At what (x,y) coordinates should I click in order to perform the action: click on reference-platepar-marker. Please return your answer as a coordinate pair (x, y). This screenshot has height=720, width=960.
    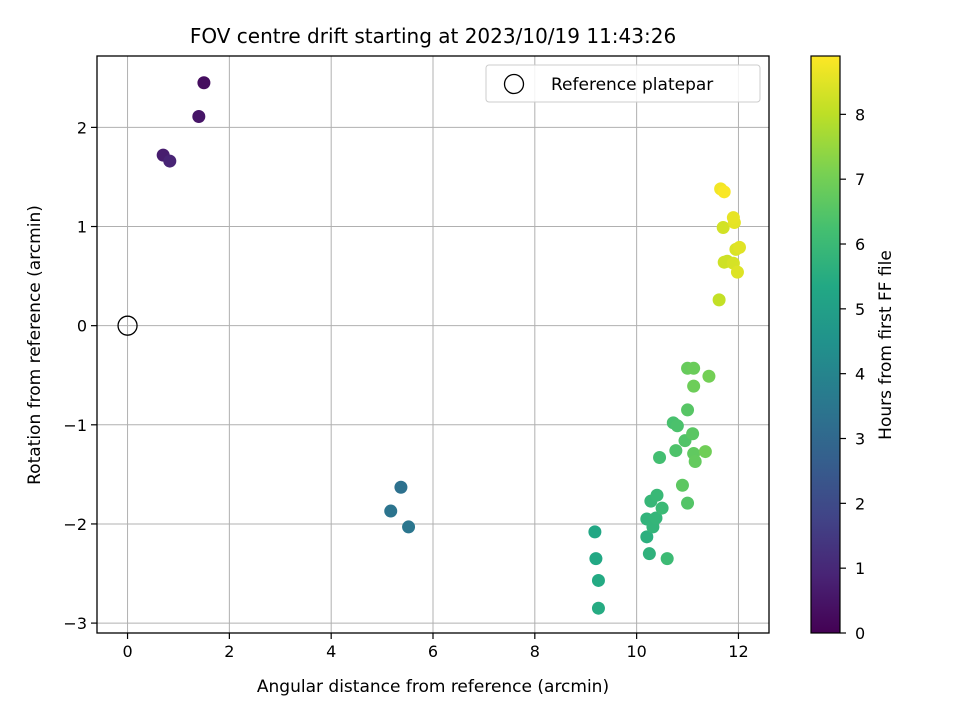
    Looking at the image, I should click on (127, 325).